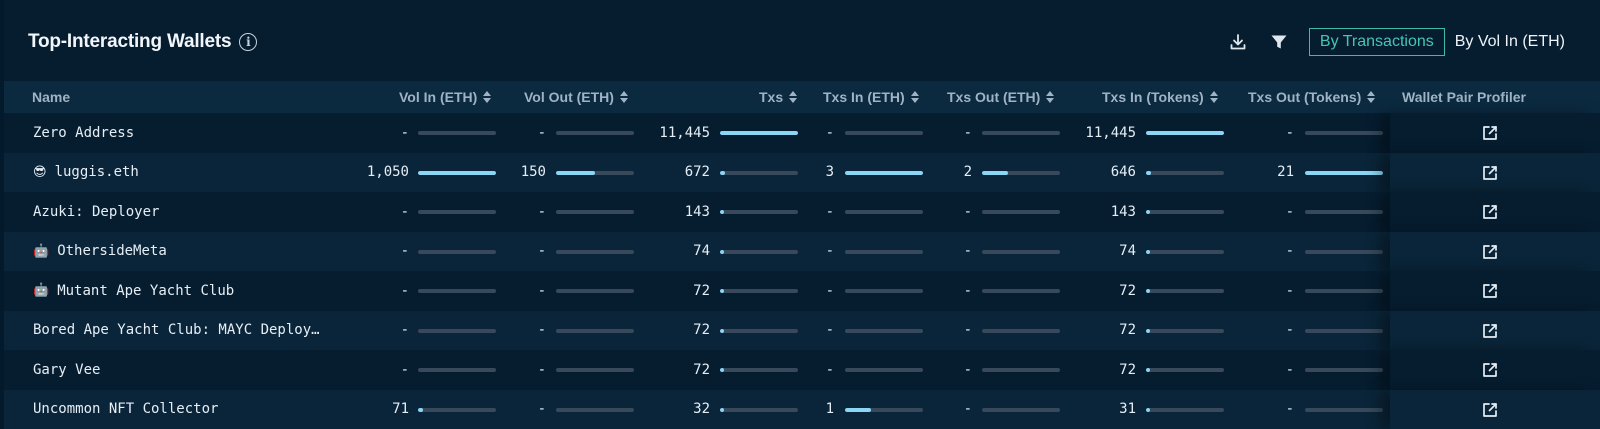 This screenshot has width=1600, height=429. I want to click on filter-icon, so click(1279, 42).